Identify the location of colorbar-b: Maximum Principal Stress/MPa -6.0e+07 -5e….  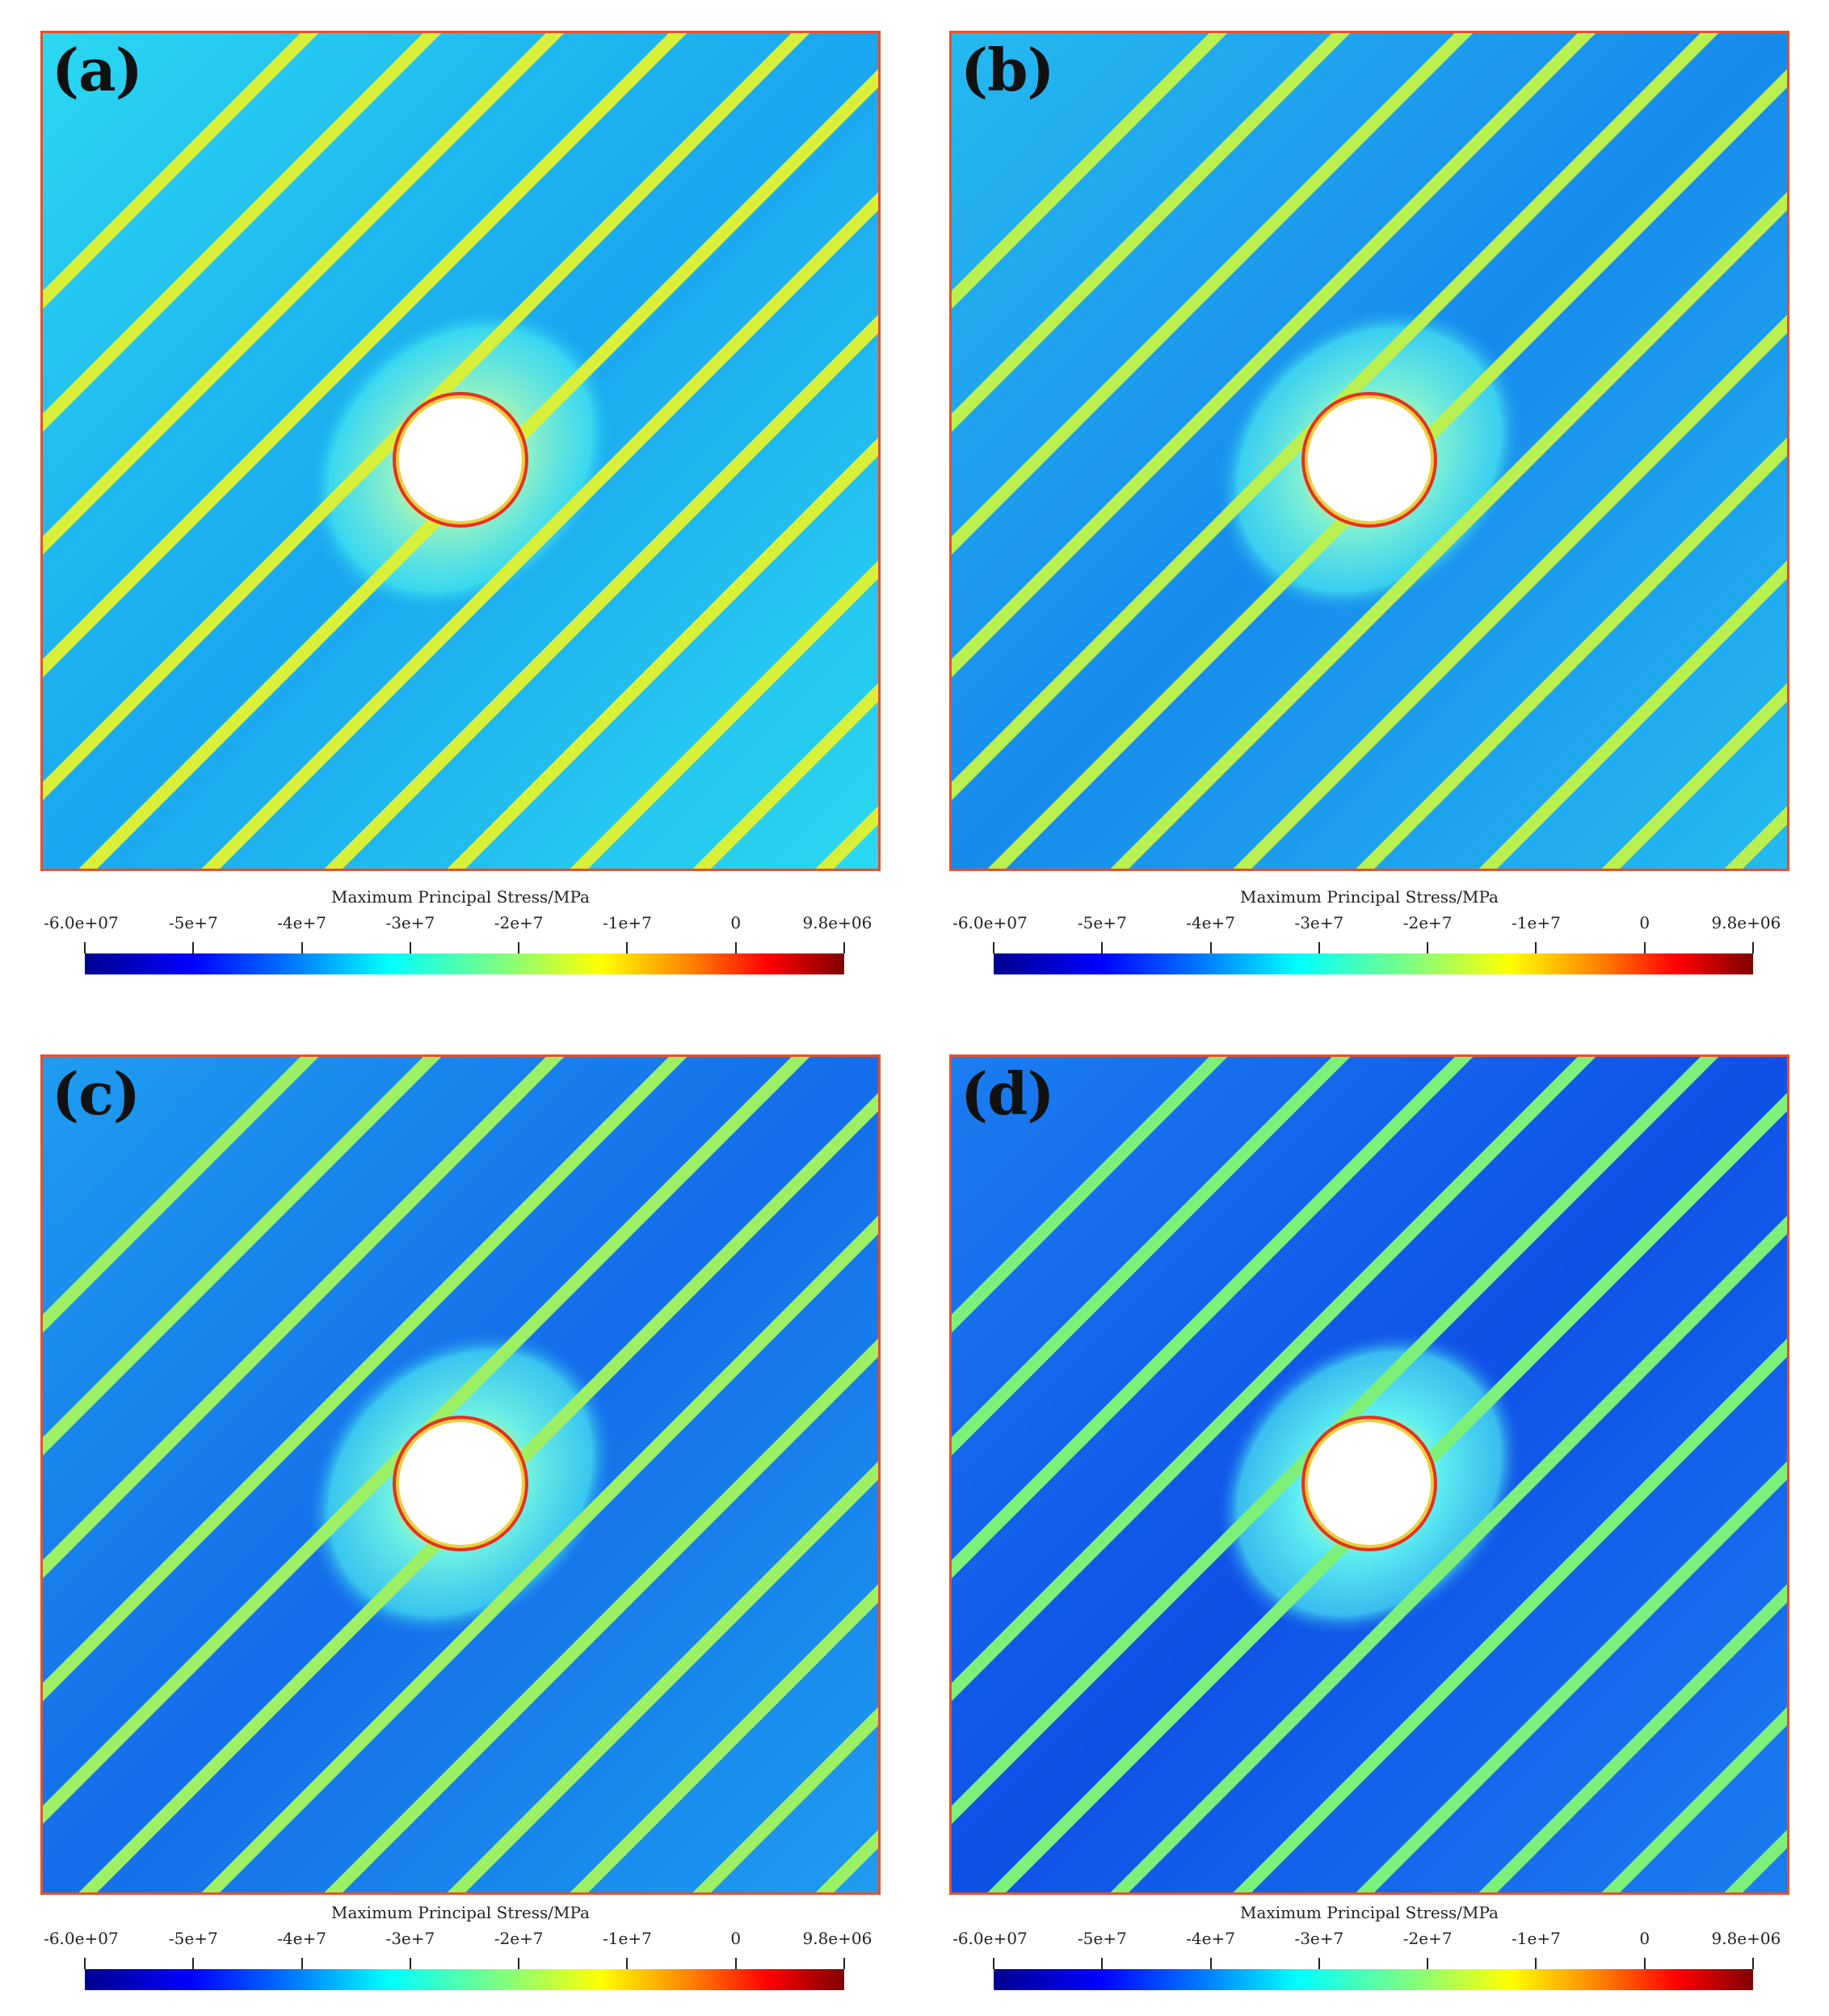
(1369, 938).